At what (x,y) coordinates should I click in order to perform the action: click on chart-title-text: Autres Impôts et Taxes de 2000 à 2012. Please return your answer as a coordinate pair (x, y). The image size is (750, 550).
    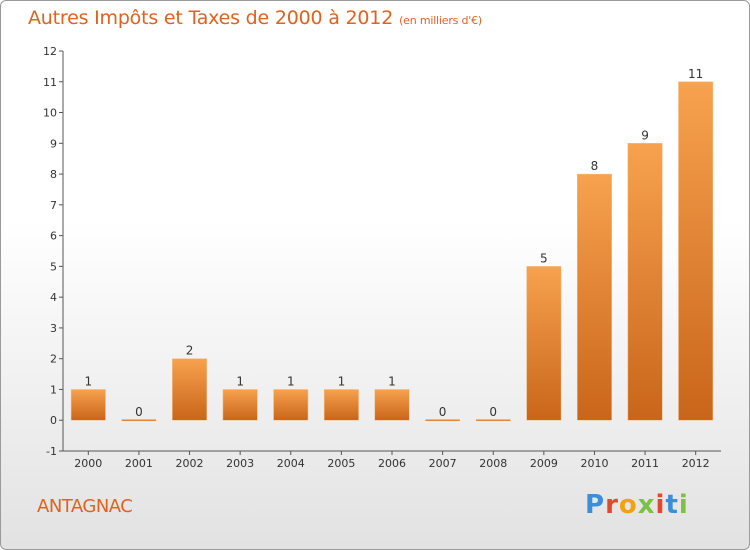
    Looking at the image, I should click on (211, 18).